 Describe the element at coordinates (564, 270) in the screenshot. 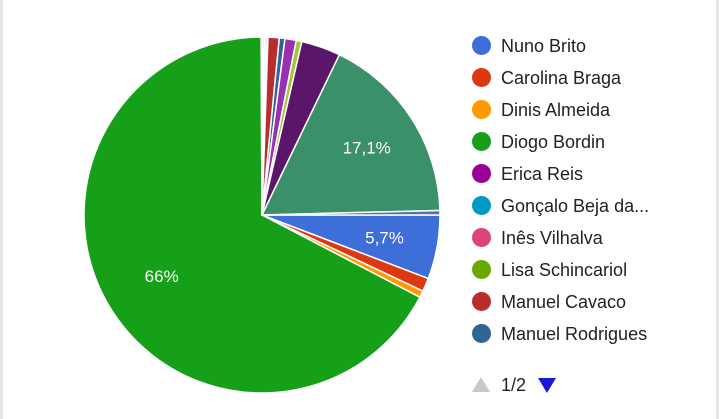

I see `legend-label: Lisa Schincariol` at that location.